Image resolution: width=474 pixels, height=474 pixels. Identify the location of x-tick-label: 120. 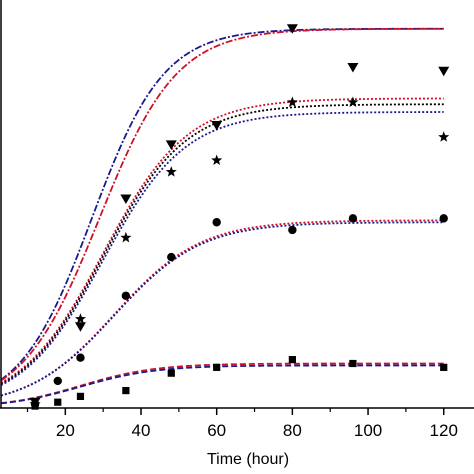
(444, 430).